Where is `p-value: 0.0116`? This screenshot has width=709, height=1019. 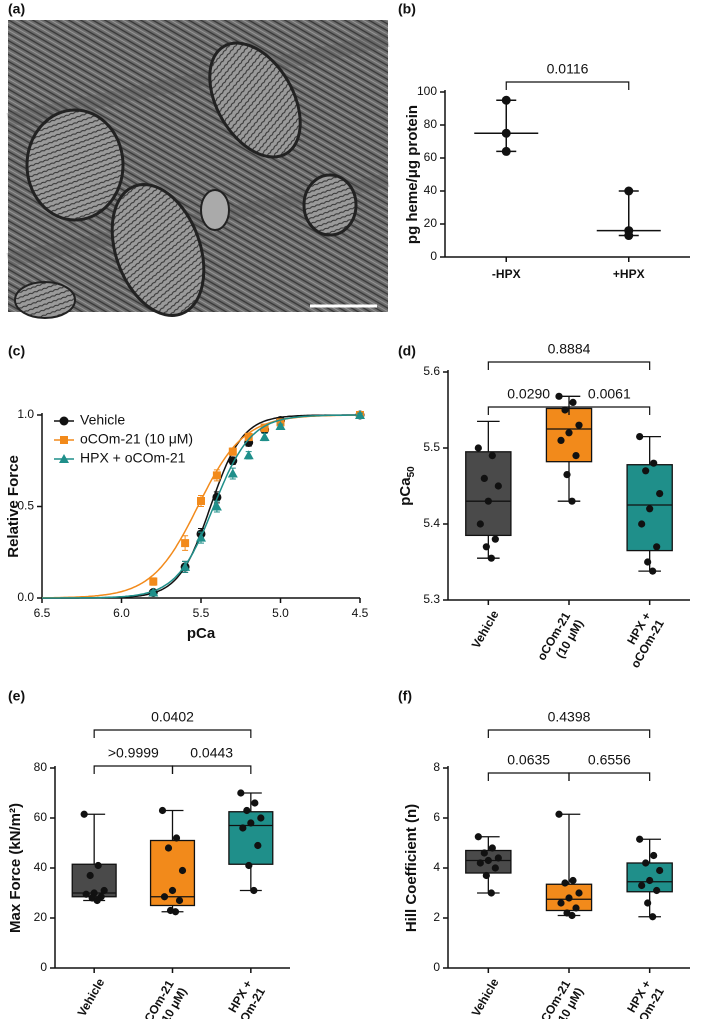 p-value: 0.0116 is located at coordinates (568, 69).